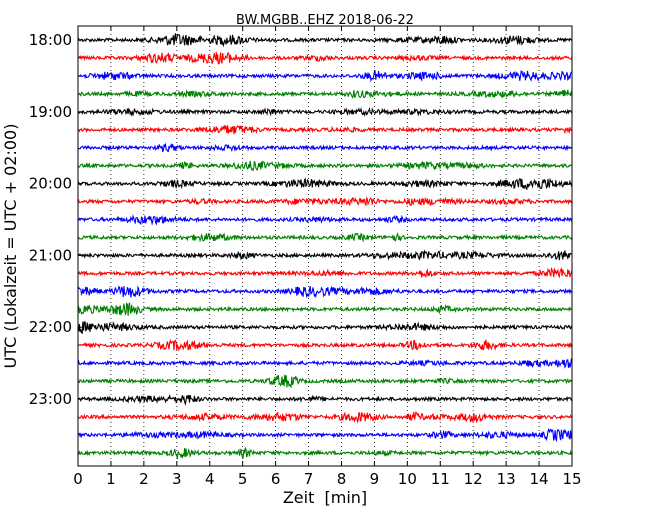 Image resolution: width=650 pixels, height=520 pixels. I want to click on trace-1900, so click(325, 111).